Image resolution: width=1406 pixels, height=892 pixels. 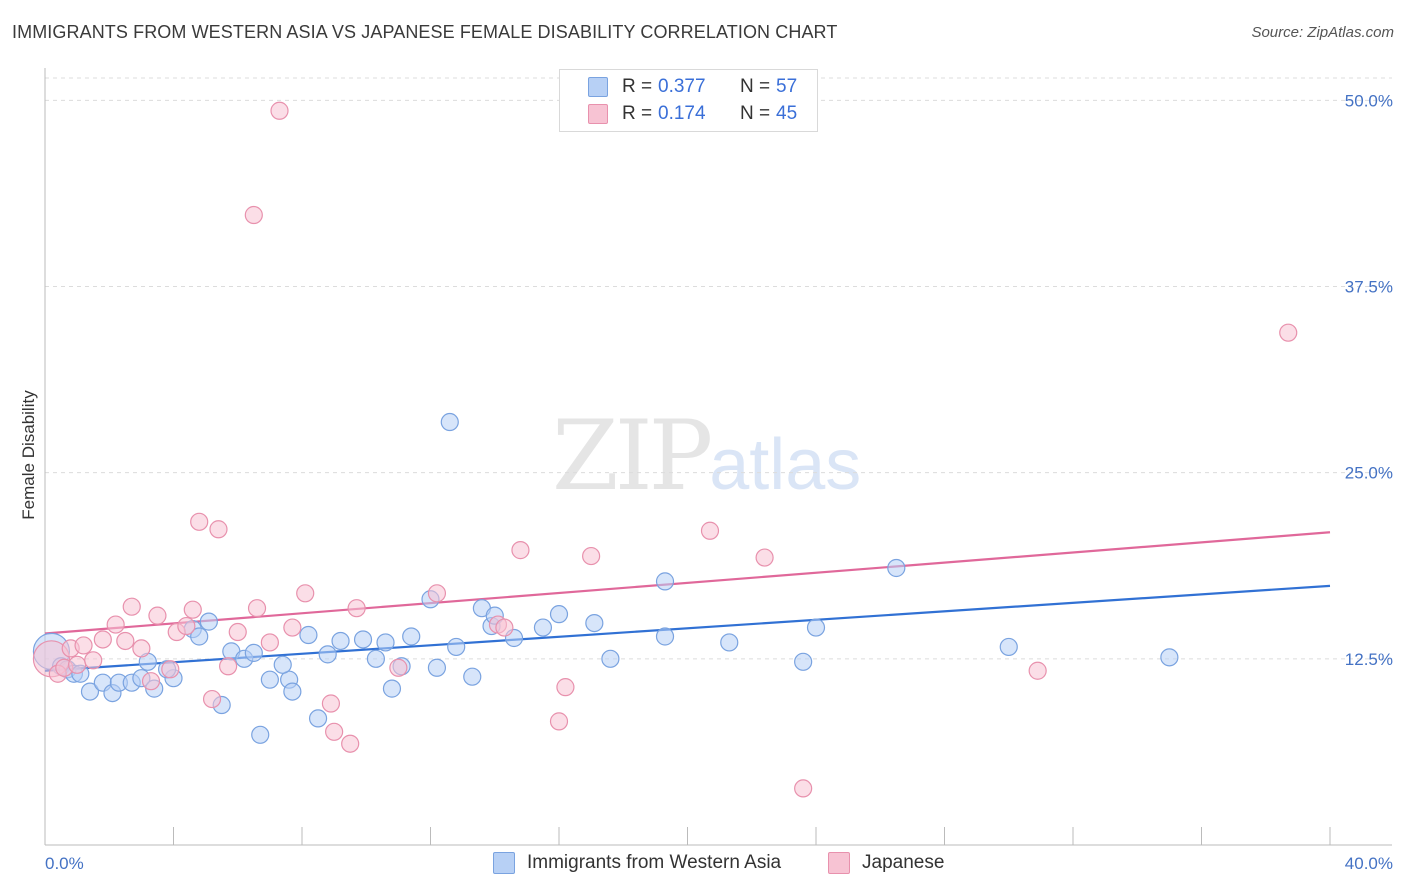 I want to click on x-tick-label: 40.0%, so click(x=1369, y=863).